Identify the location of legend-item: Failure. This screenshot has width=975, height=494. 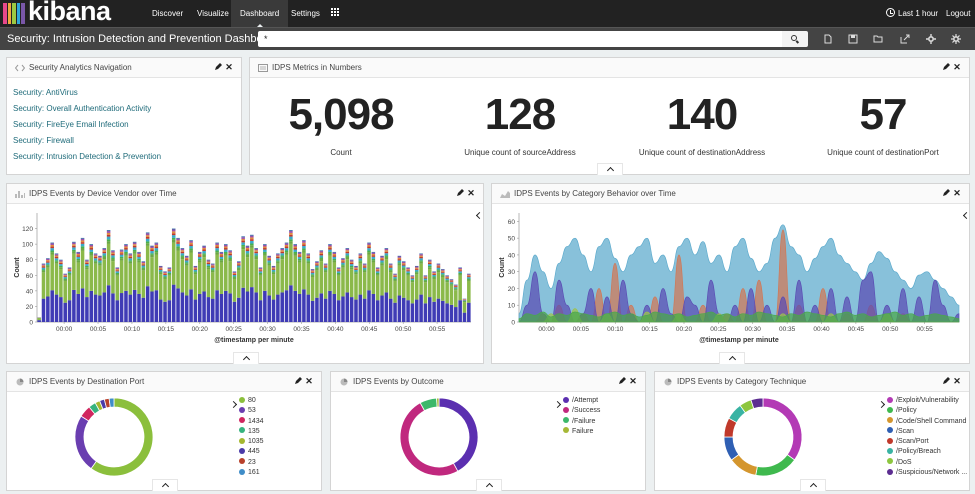
(581, 432).